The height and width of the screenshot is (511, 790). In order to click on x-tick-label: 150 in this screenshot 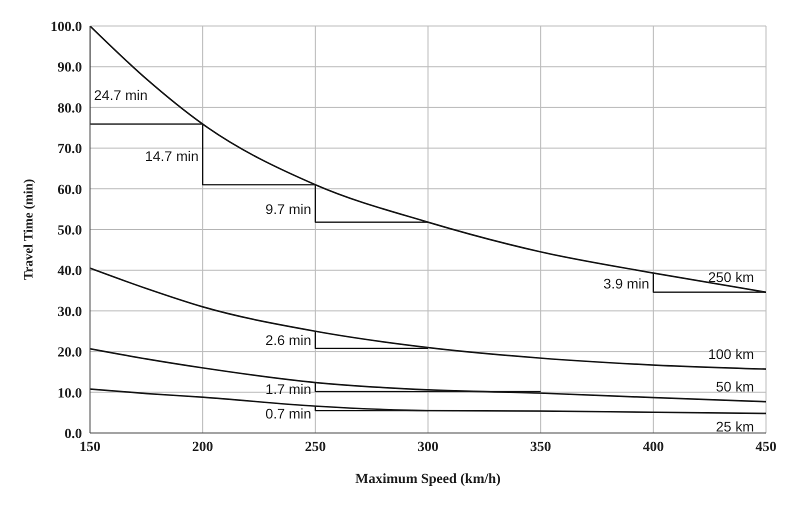, I will do `click(90, 447)`.